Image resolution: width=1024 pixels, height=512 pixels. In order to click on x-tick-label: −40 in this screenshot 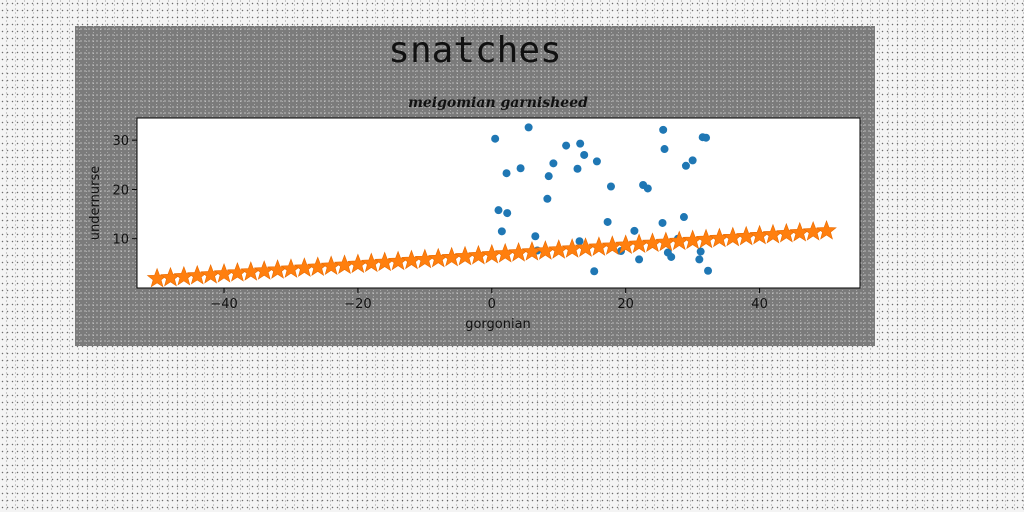, I will do `click(223, 304)`.